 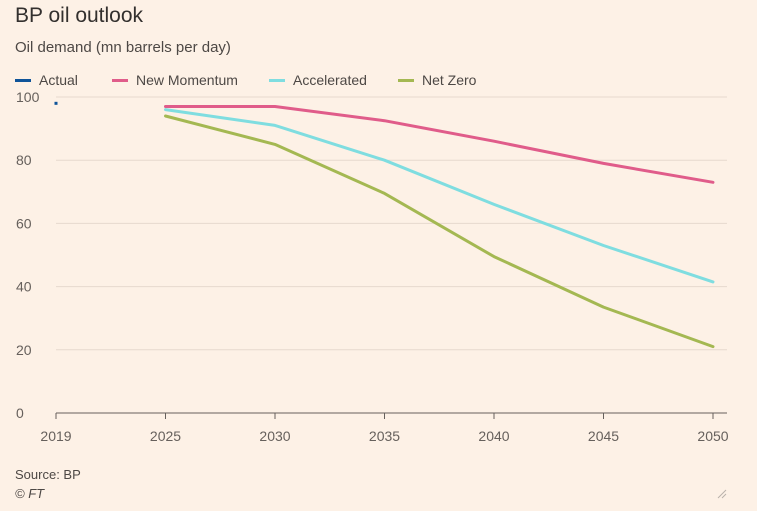 What do you see at coordinates (712, 436) in the screenshot?
I see `x-tick-label-2050: 2050` at bounding box center [712, 436].